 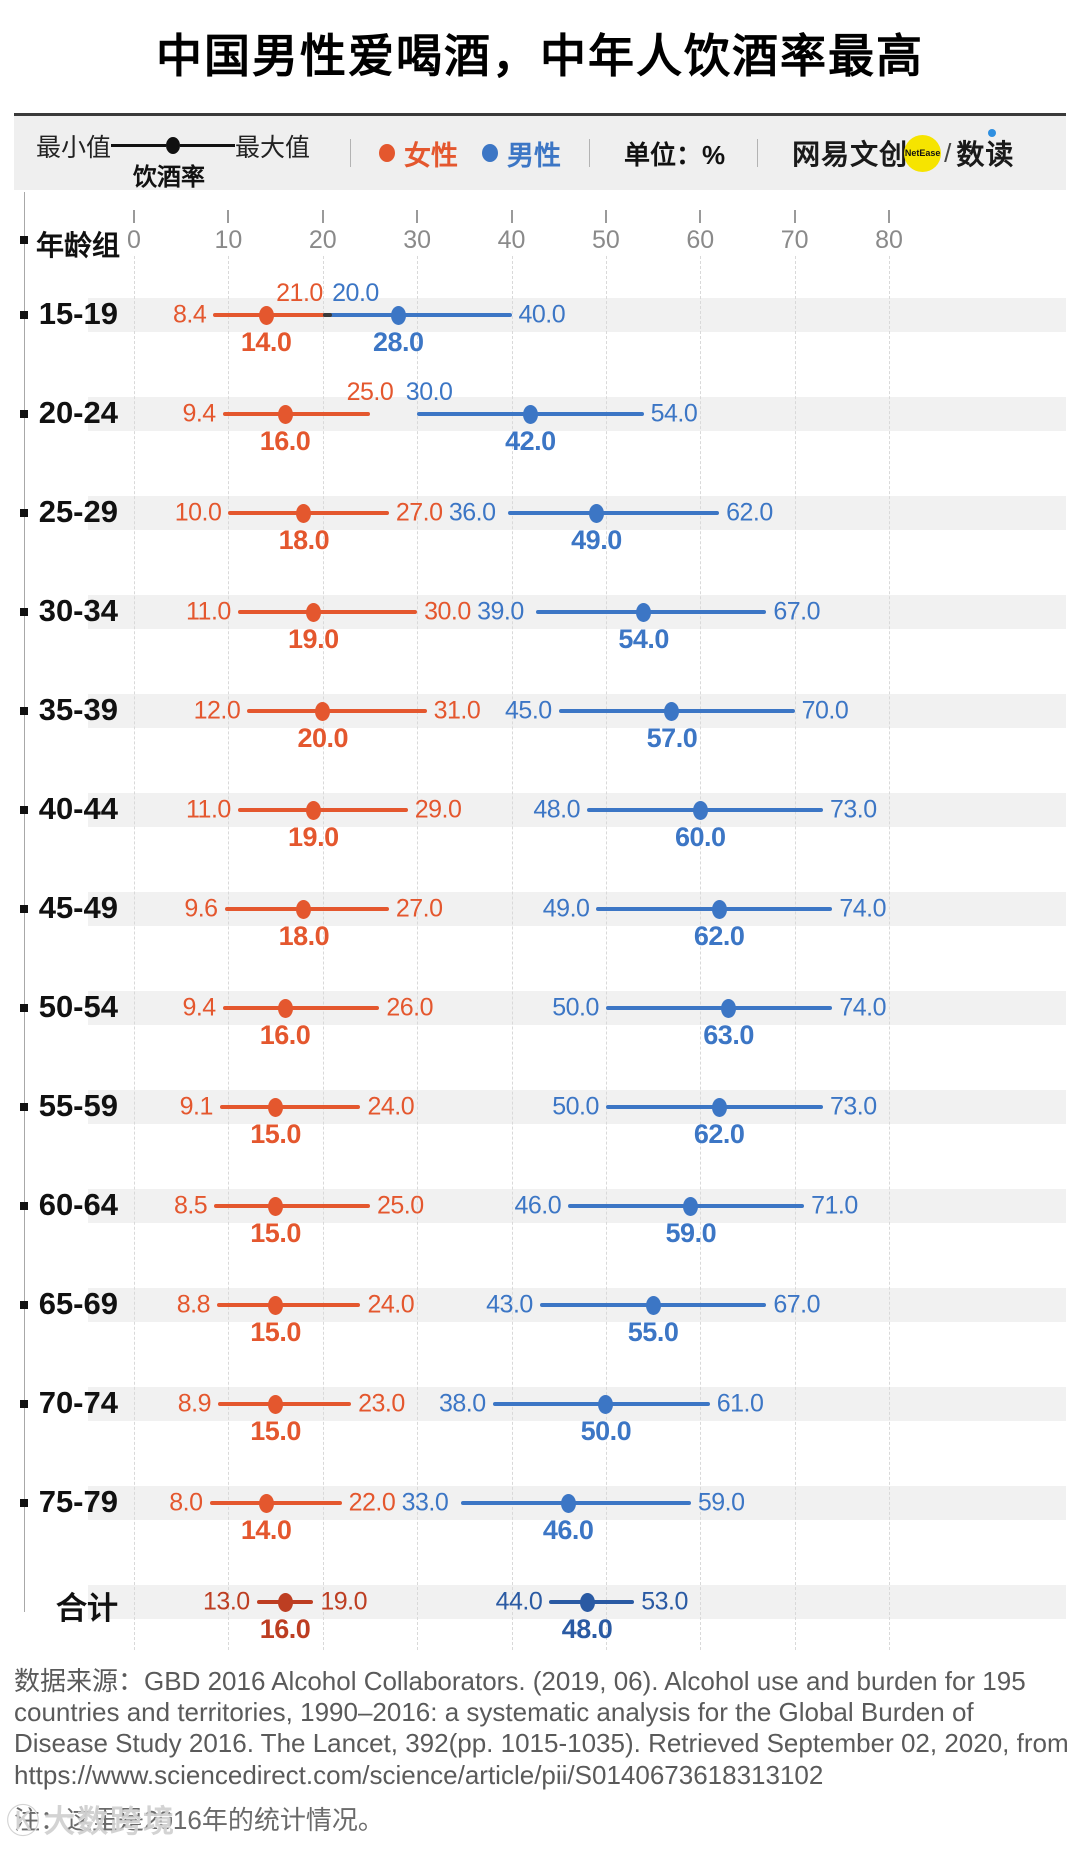 I want to click on male-max-value: 54.0, so click(x=674, y=413).